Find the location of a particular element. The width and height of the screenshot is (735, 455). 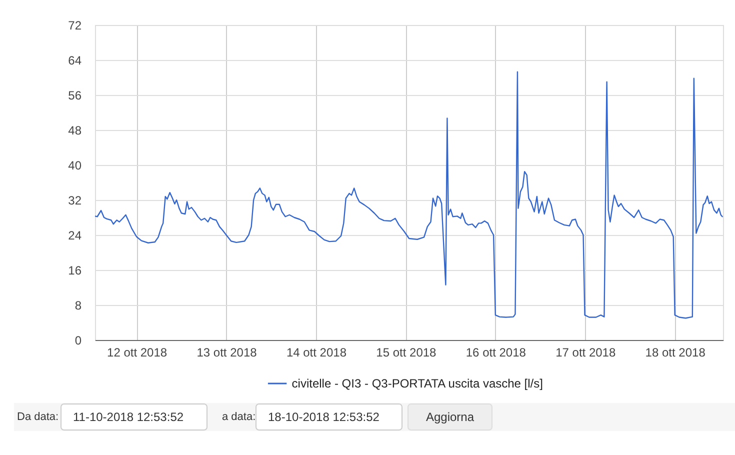

y-tick-label: 24 is located at coordinates (75, 235).